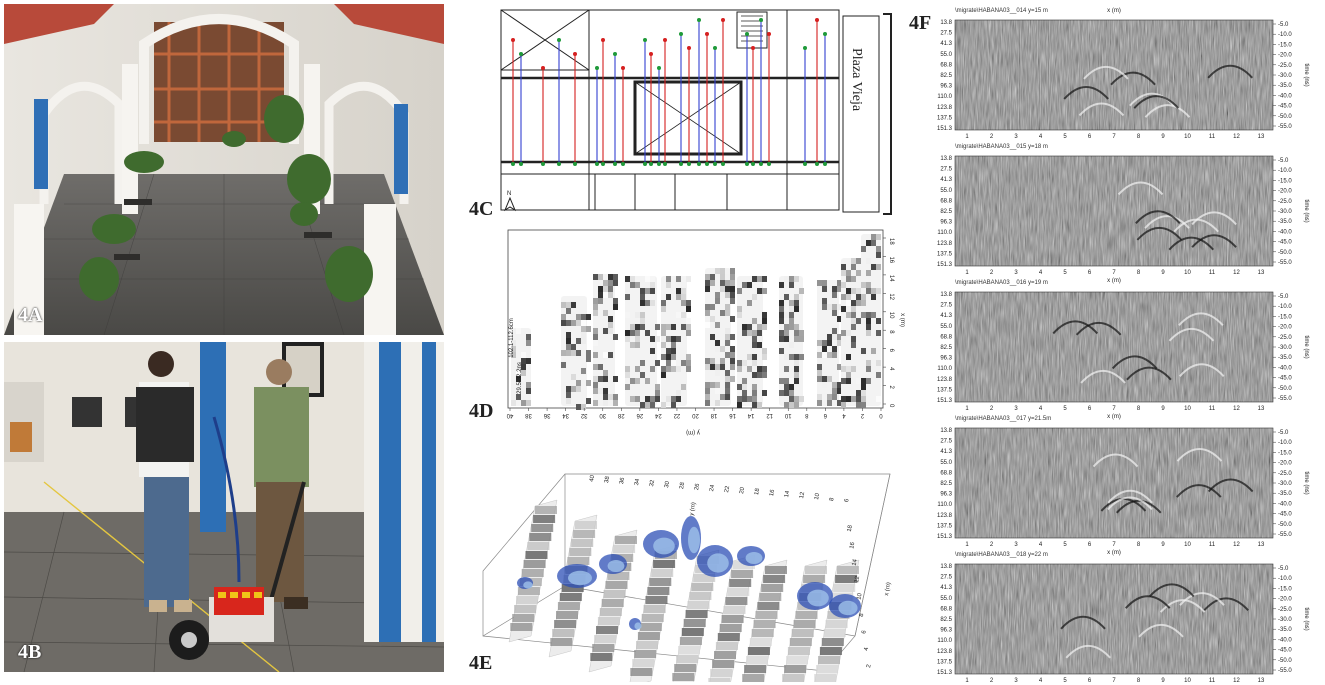 This screenshot has width=1325, height=685. I want to click on radargram-time-label: time (ns), so click(1306, 346).